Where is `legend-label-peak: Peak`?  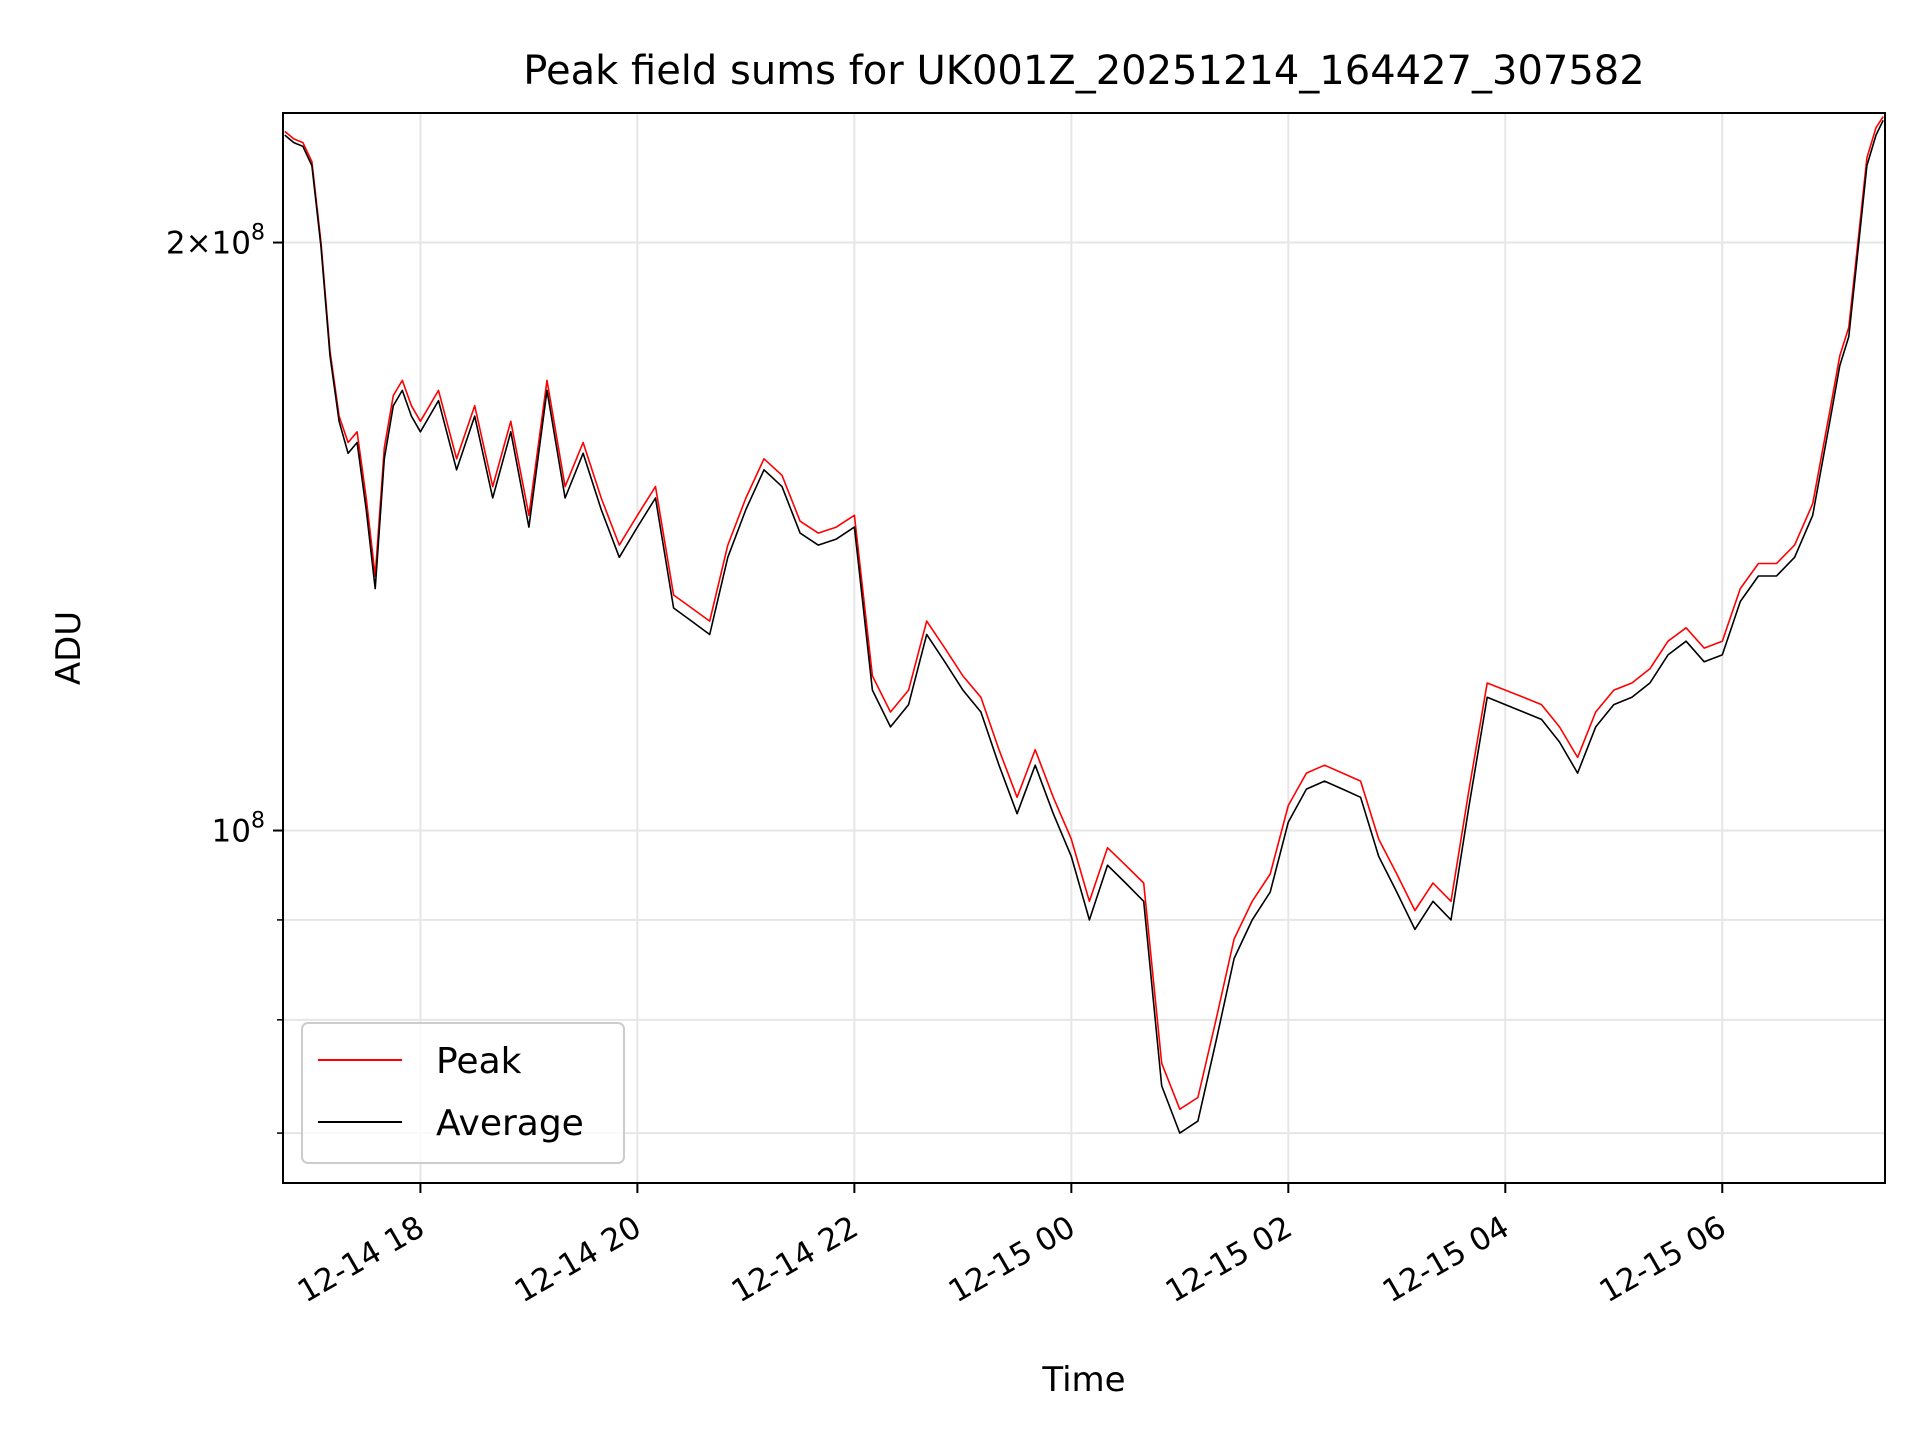 legend-label-peak: Peak is located at coordinates (479, 1061).